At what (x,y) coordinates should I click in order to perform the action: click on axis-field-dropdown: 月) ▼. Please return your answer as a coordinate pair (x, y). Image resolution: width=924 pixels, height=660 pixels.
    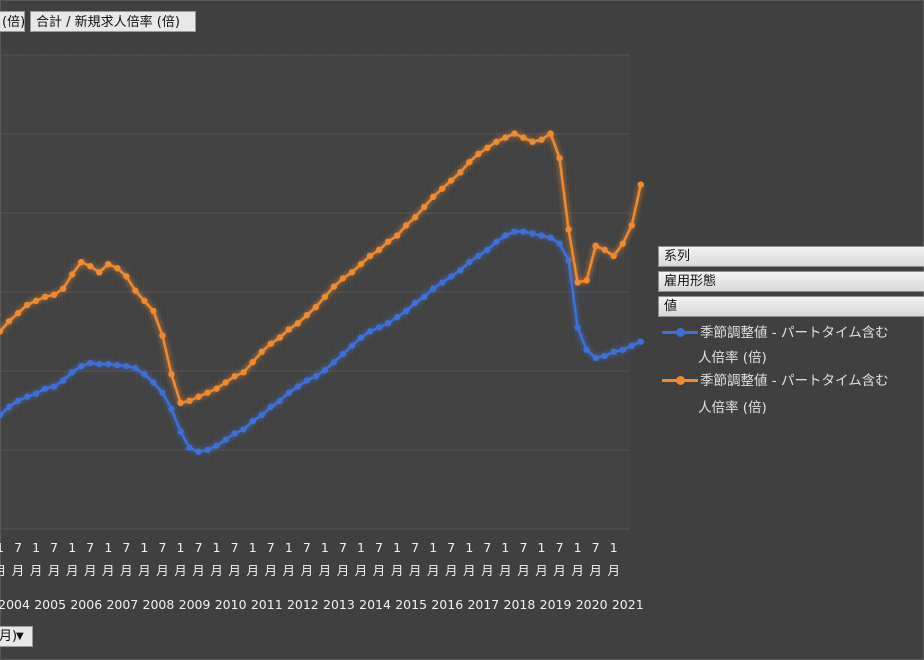
    Looking at the image, I should click on (16, 636).